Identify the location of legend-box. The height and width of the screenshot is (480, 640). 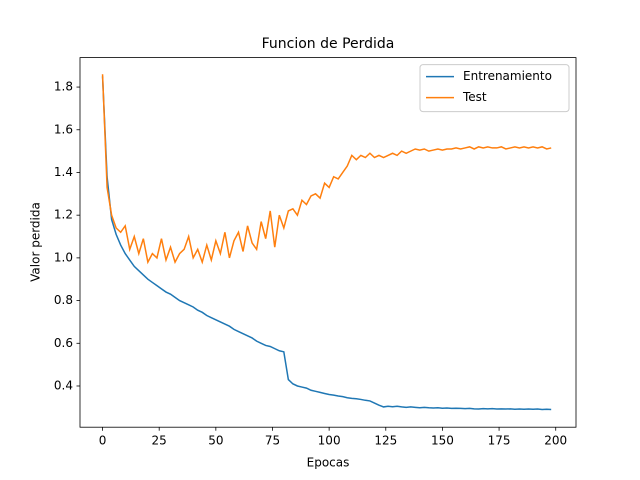
(494, 88).